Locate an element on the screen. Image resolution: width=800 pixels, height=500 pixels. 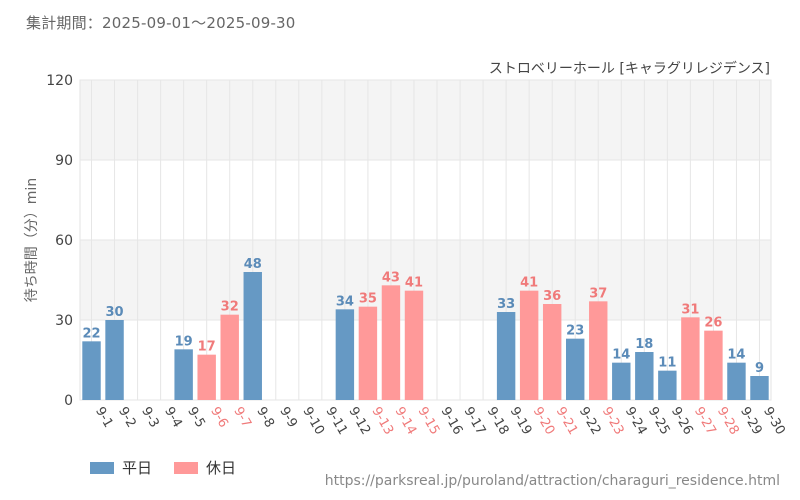
bar-value-label: 30 is located at coordinates (115, 312).